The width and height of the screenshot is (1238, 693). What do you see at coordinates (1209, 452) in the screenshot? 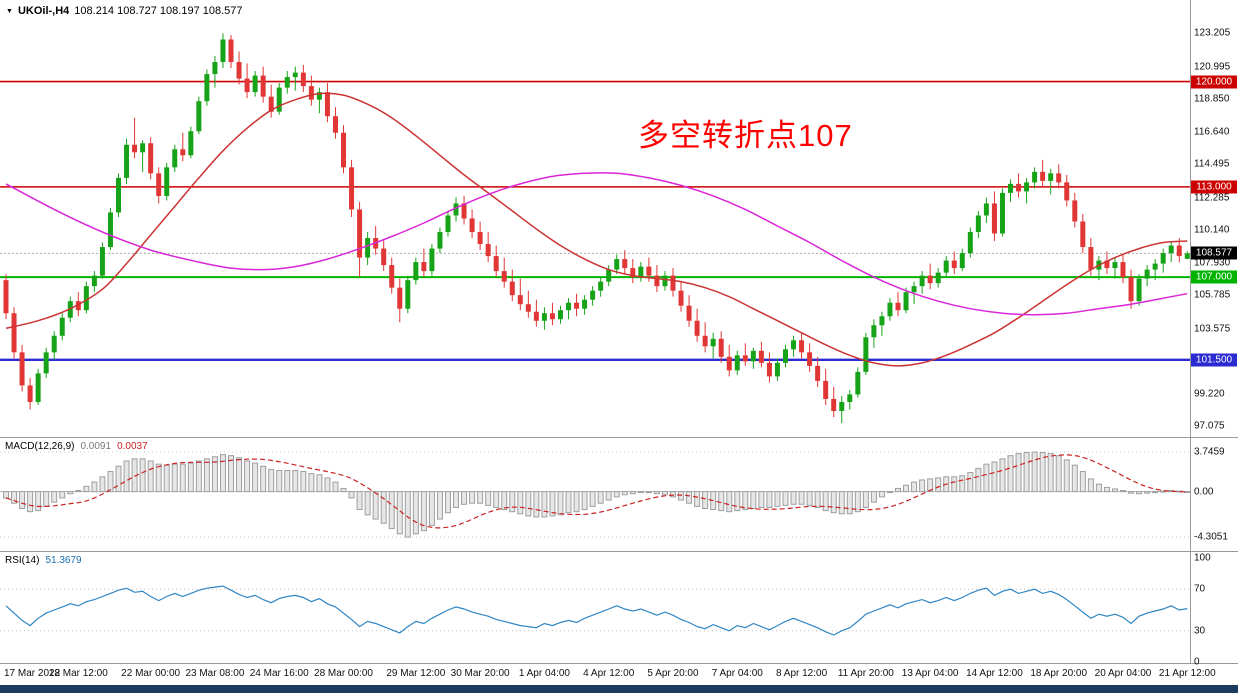
I see `macd-scale-label: 3.7459` at bounding box center [1209, 452].